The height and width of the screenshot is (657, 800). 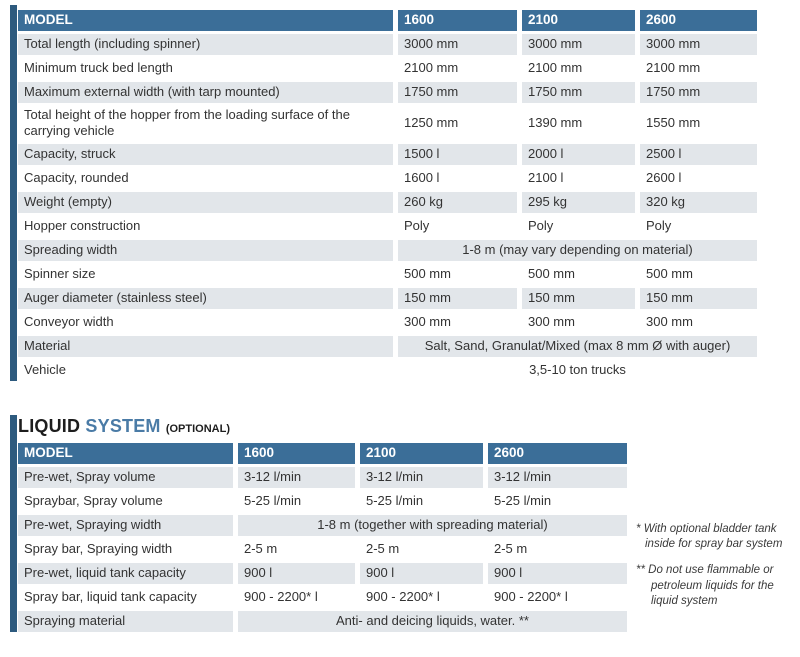 What do you see at coordinates (60, 273) in the screenshot?
I see `spec-row-label: Spinner size` at bounding box center [60, 273].